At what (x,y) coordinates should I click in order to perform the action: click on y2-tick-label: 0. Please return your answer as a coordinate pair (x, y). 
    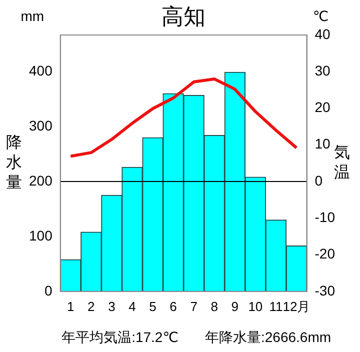
    Looking at the image, I should click on (318, 180).